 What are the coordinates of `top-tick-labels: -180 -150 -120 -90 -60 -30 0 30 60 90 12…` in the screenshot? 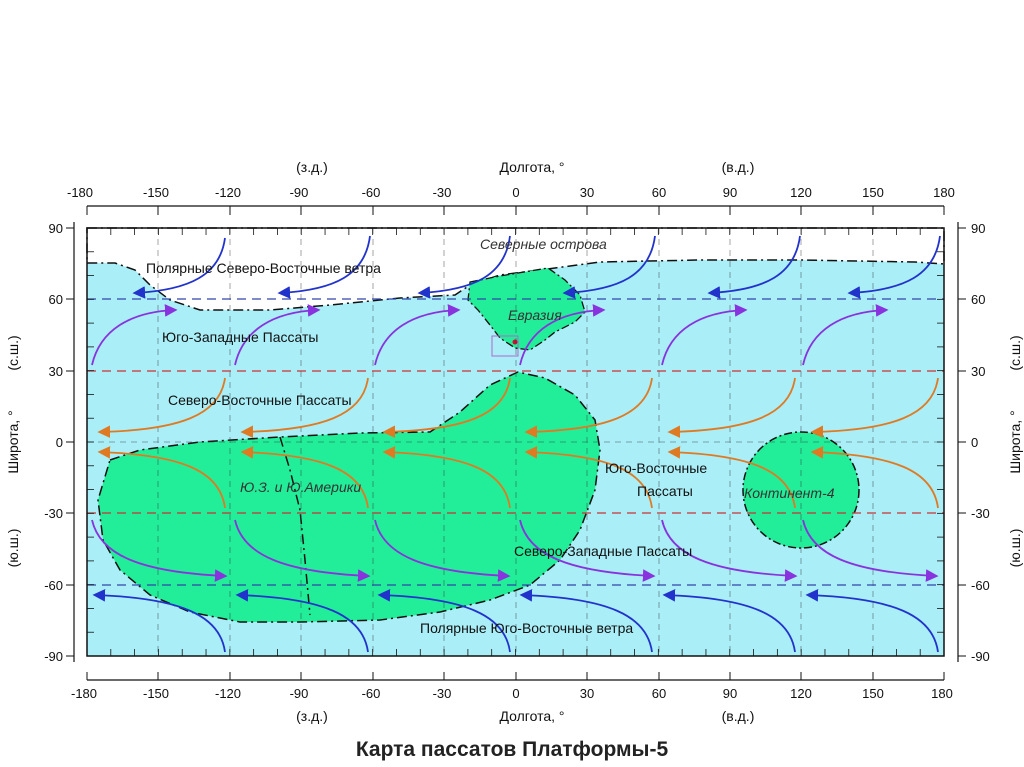 It's located at (511, 192).